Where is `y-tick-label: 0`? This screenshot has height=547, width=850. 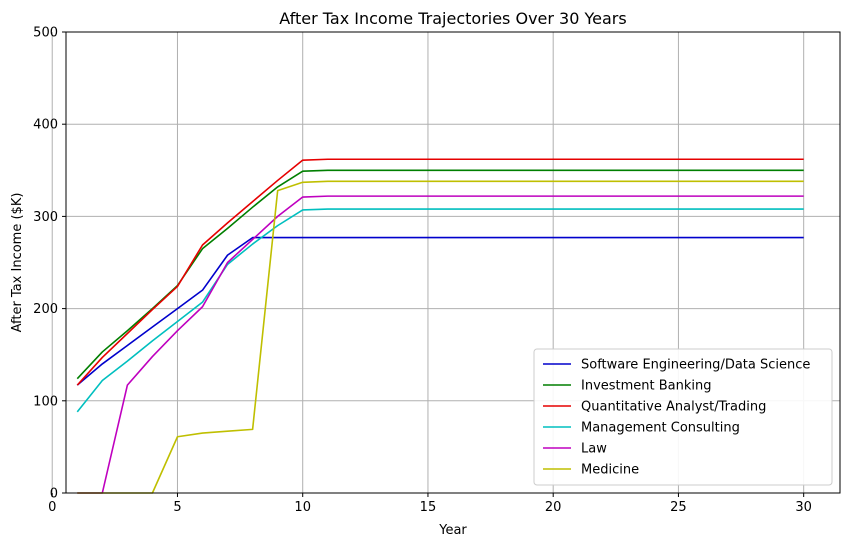
y-tick-label: 0 is located at coordinates (54, 494).